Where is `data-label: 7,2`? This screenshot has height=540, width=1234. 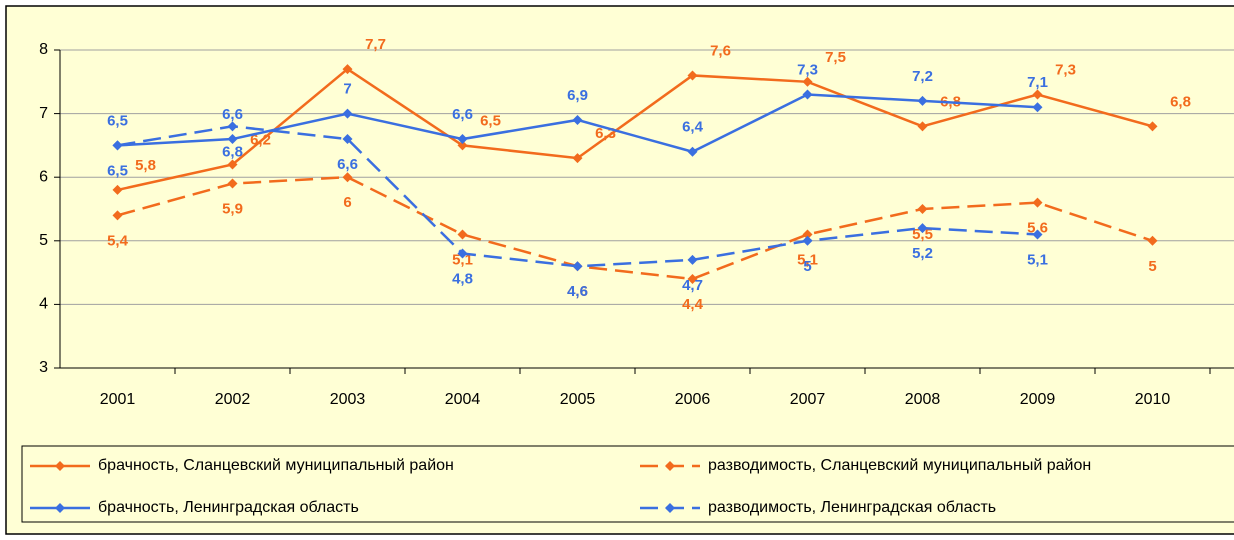 data-label: 7,2 is located at coordinates (922, 76).